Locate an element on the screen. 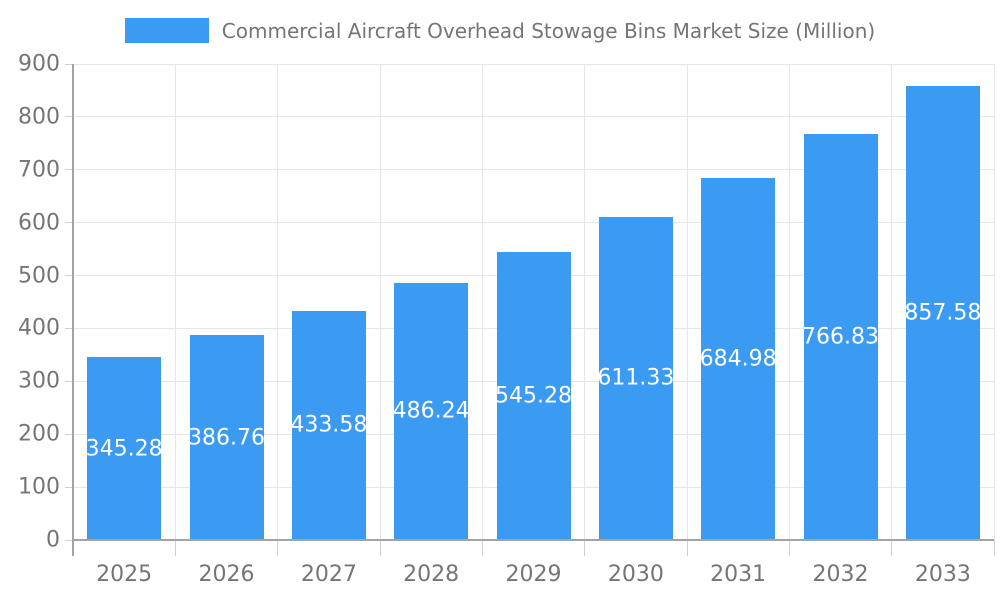 This screenshot has height=600, width=1000. bar-value-label: 684.98 is located at coordinates (738, 359).